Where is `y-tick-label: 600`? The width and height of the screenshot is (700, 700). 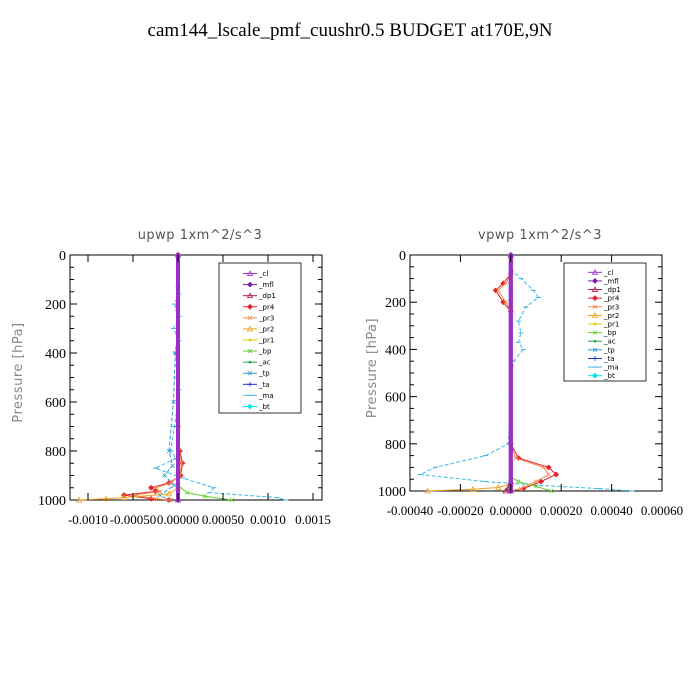
y-tick-label: 600 is located at coordinates (395, 398).